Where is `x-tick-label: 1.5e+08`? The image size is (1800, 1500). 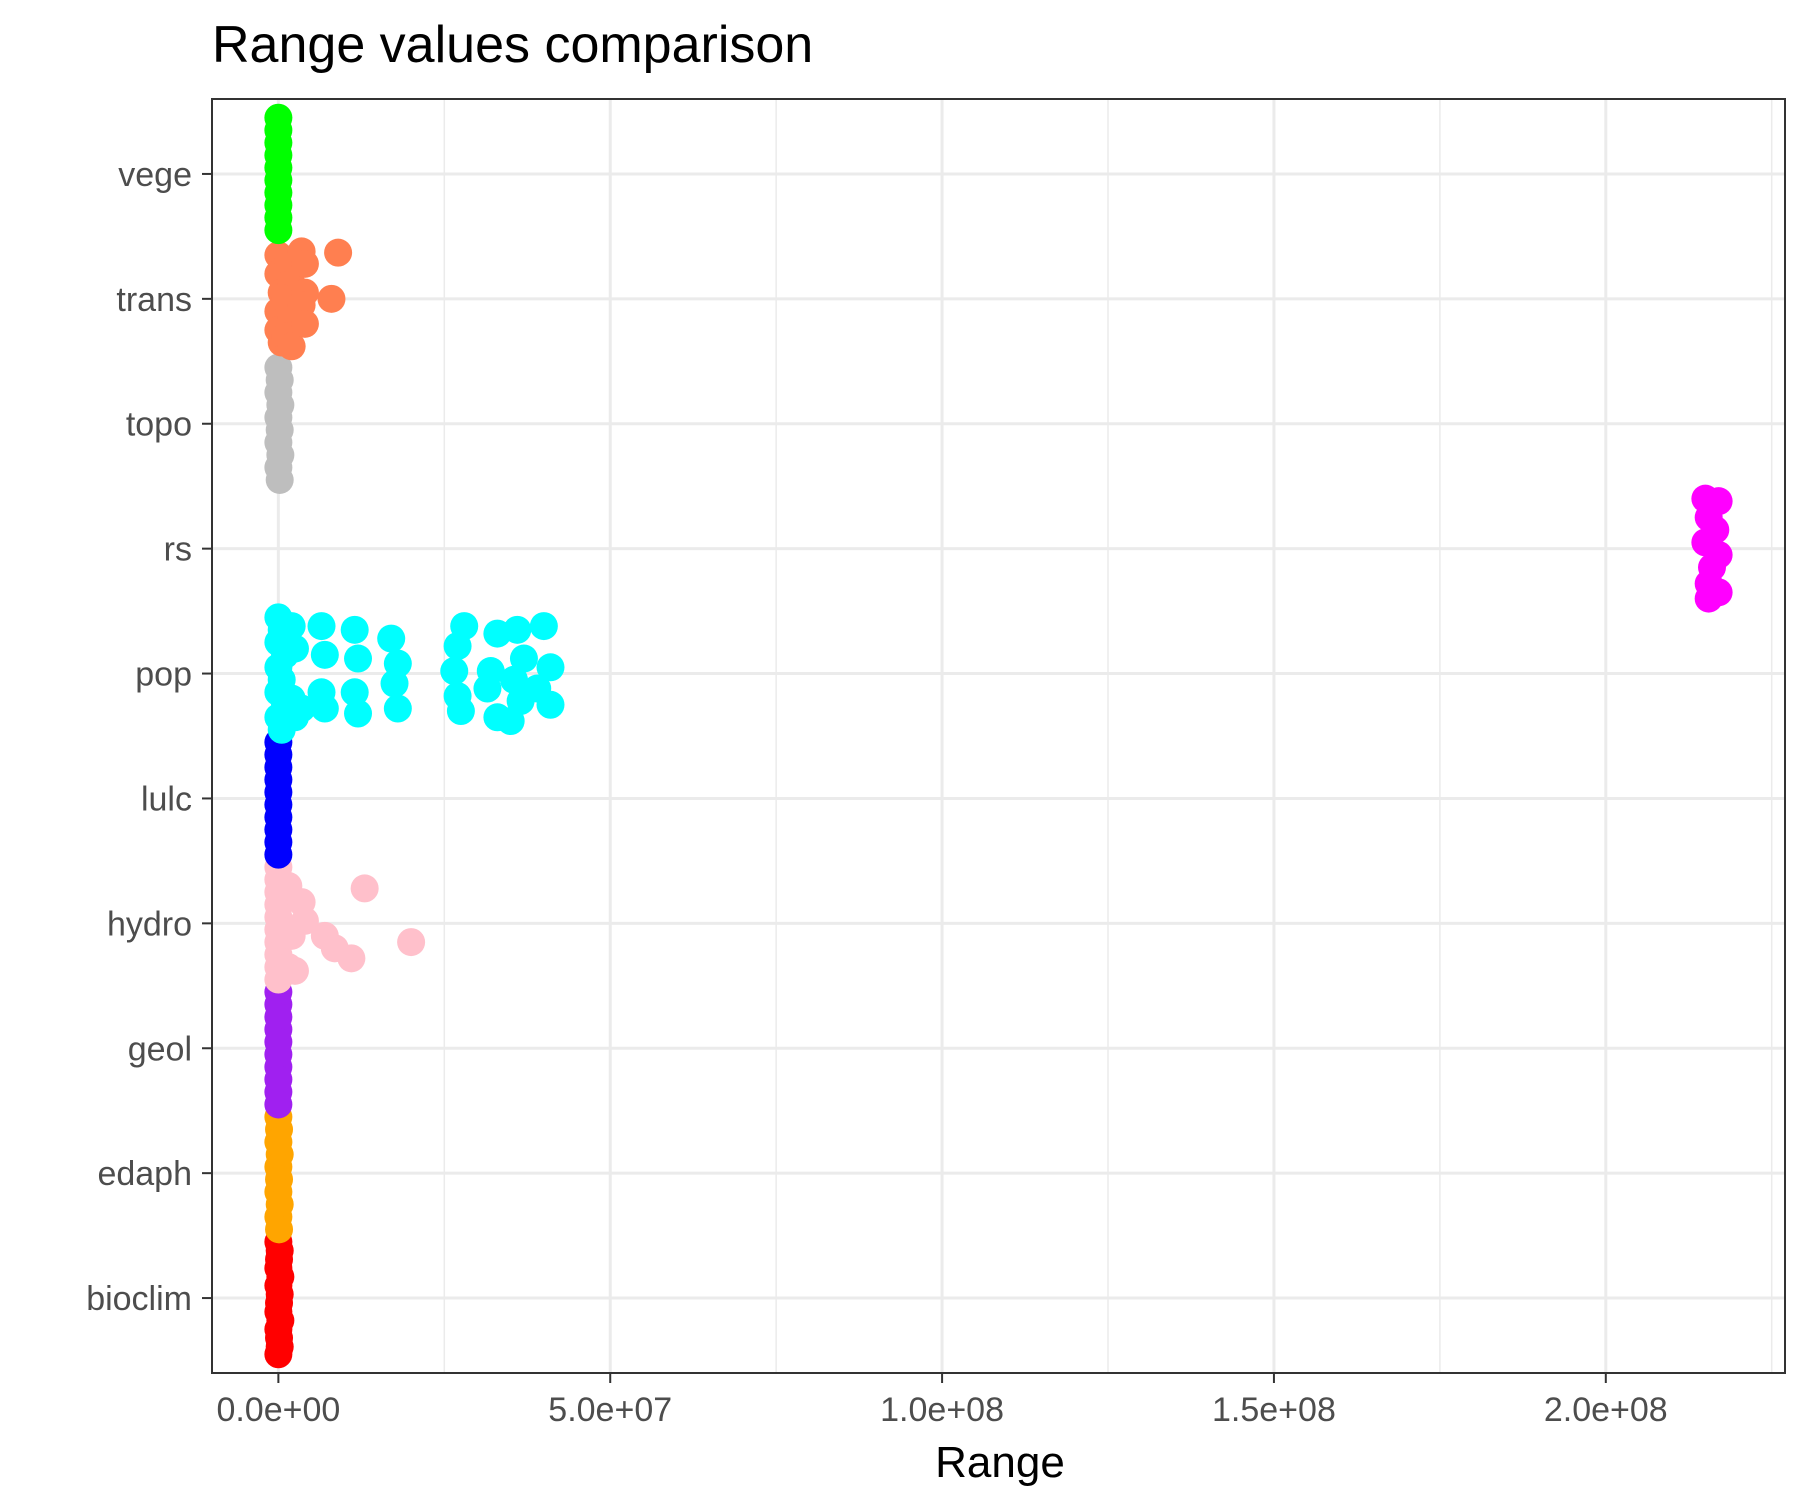
x-tick-label: 1.5e+08 is located at coordinates (1274, 1410).